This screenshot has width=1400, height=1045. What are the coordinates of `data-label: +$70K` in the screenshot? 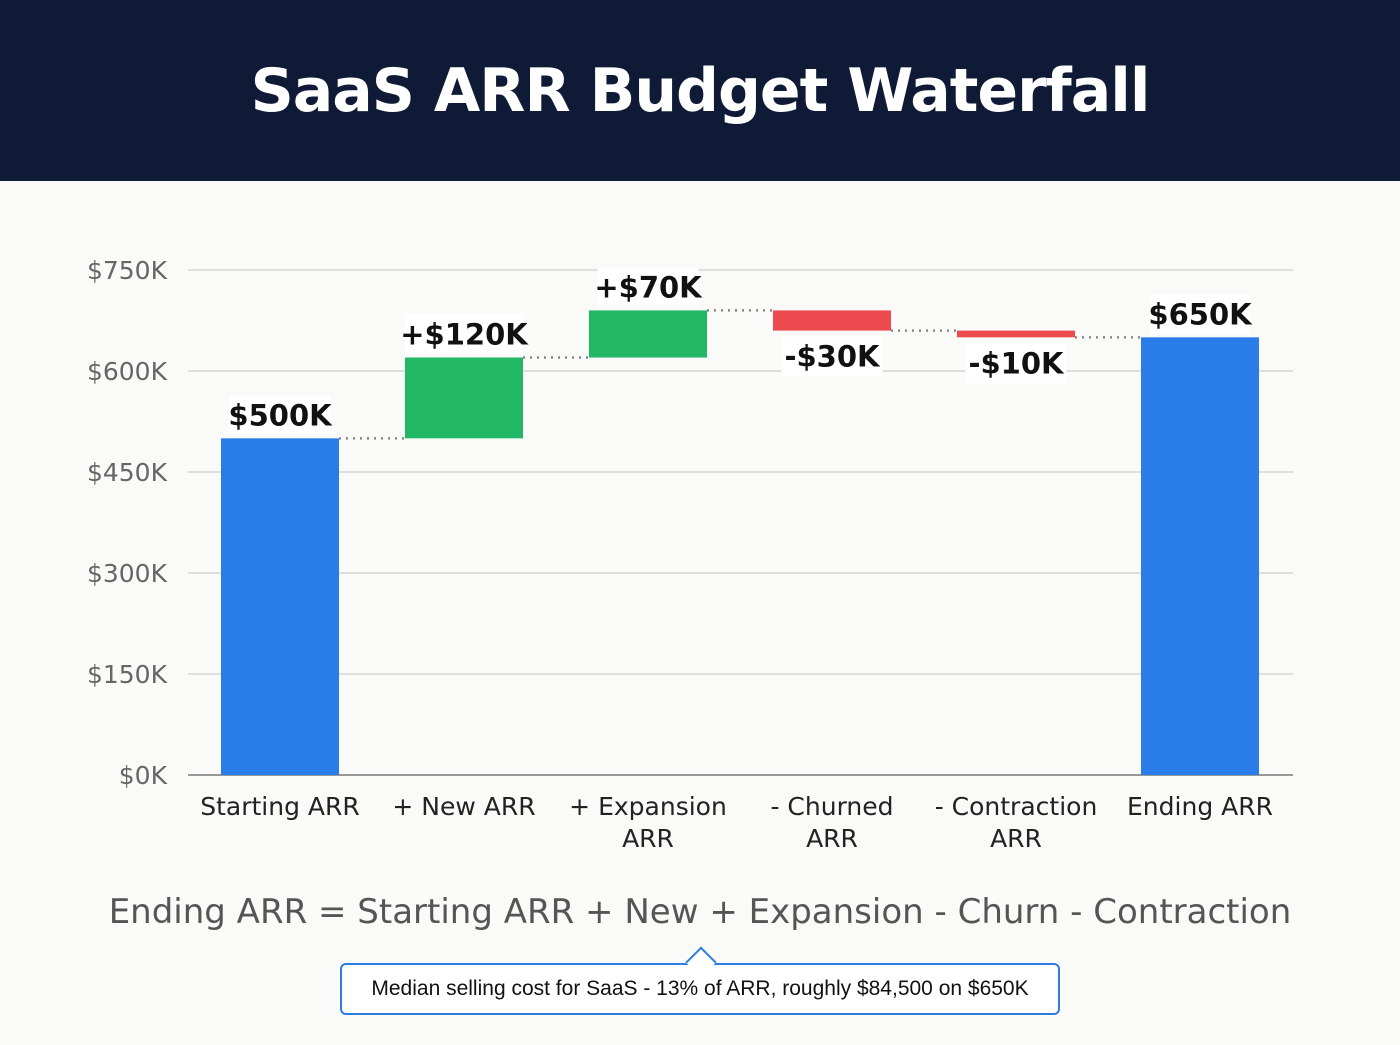 It's located at (648, 287).